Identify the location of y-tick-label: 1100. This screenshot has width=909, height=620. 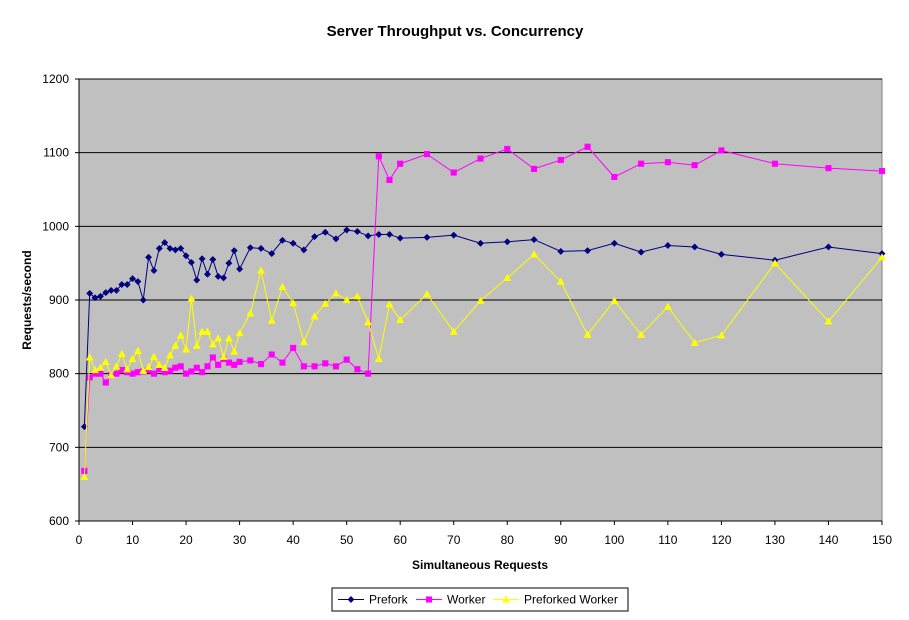
(56, 153).